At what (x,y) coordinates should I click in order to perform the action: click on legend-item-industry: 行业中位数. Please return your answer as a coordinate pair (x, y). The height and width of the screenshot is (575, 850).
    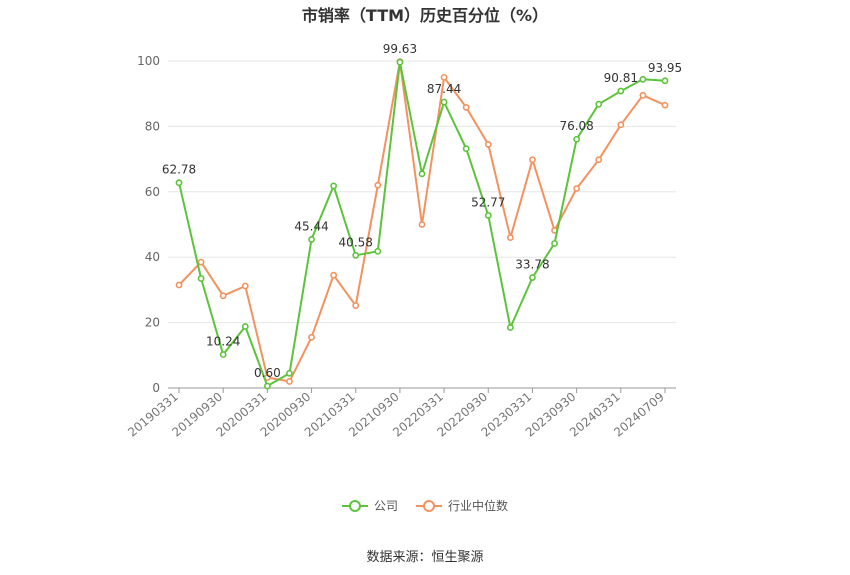
    Looking at the image, I should click on (462, 505).